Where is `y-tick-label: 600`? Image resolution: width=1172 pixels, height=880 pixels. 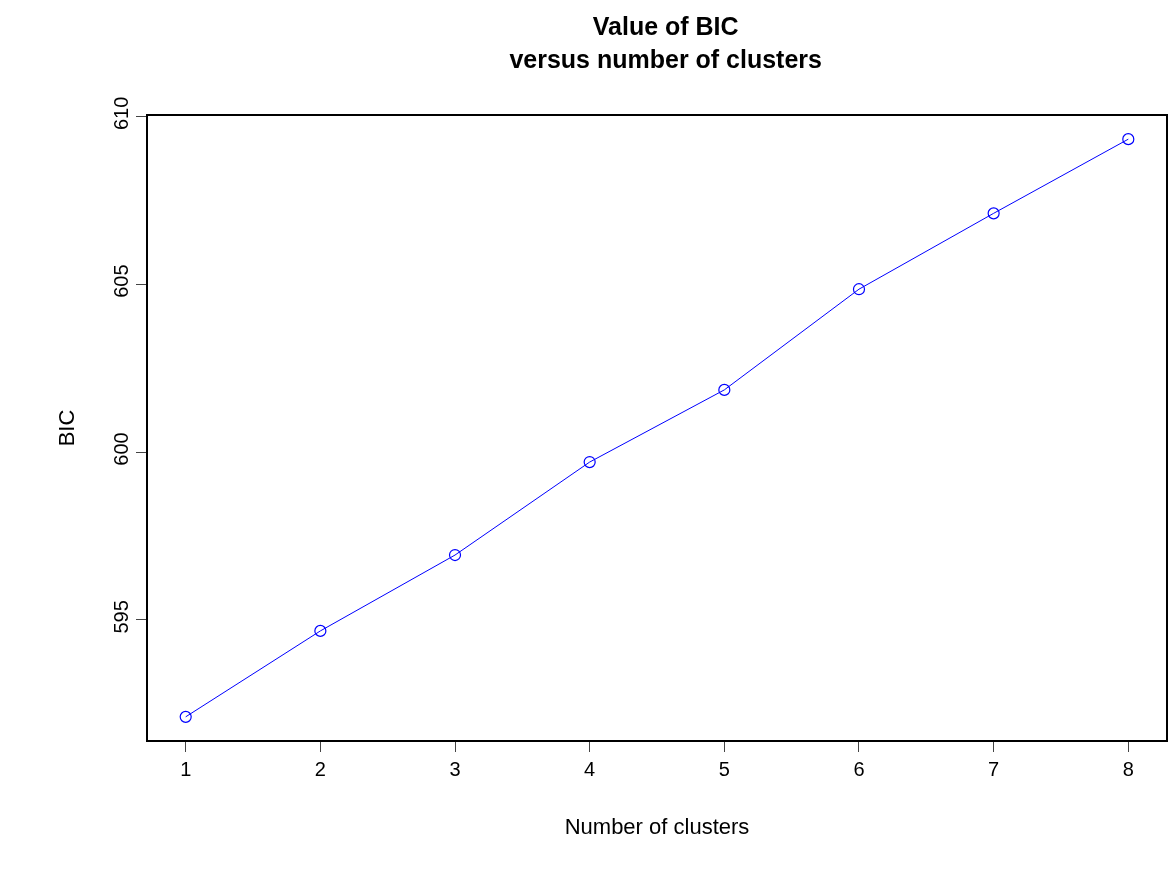 y-tick-label: 600 is located at coordinates (121, 449).